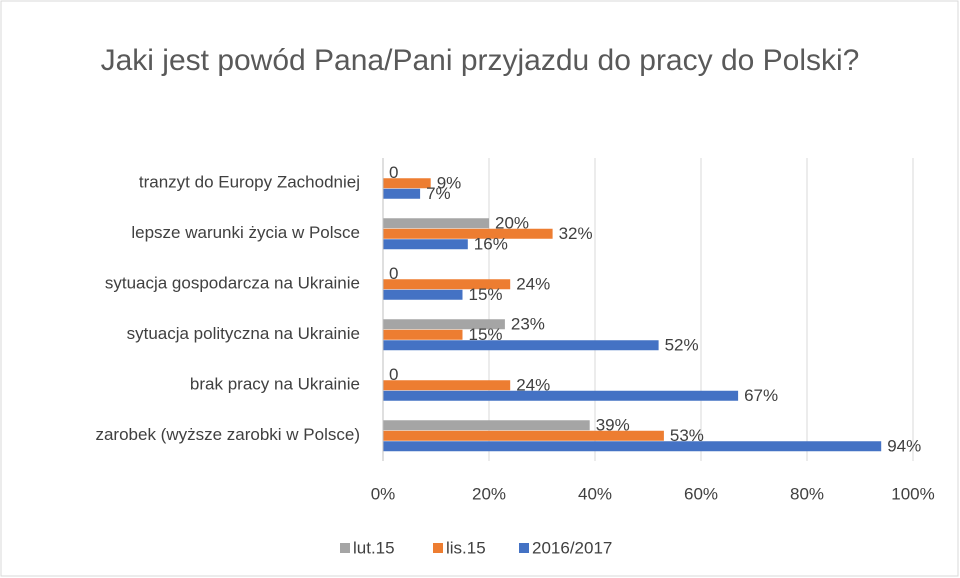 The width and height of the screenshot is (960, 578). Describe the element at coordinates (613, 425) in the screenshot. I see `data-label: 39%` at that location.